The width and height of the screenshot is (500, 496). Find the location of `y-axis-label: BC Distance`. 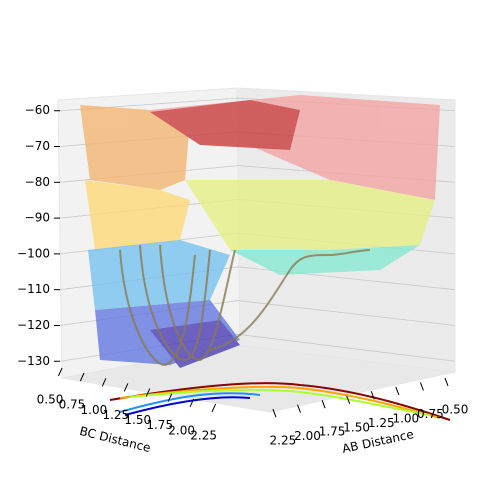

y-axis-label: BC Distance is located at coordinates (115, 439).